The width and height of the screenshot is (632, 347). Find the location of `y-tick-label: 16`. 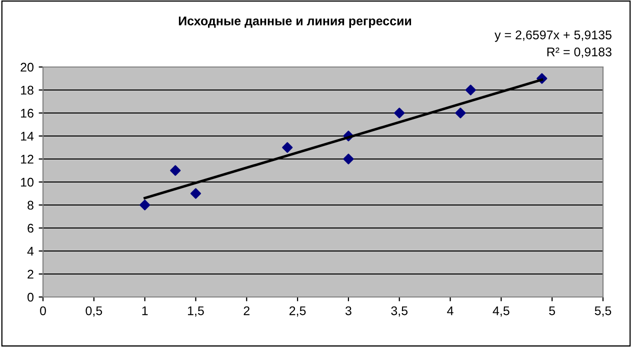

y-tick-label: 16 is located at coordinates (27, 113).